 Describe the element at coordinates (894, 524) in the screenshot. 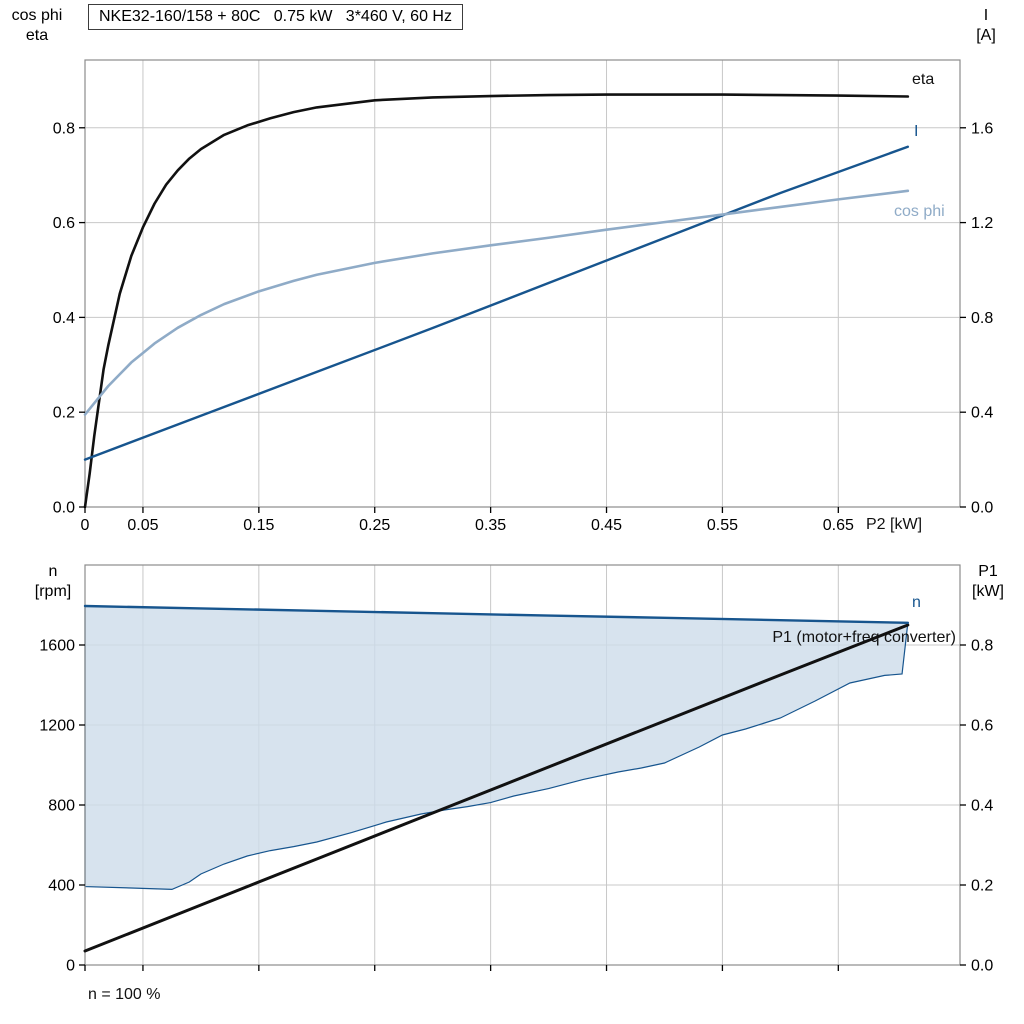

I see `annotation-p2-kw: P2 [kW]` at that location.